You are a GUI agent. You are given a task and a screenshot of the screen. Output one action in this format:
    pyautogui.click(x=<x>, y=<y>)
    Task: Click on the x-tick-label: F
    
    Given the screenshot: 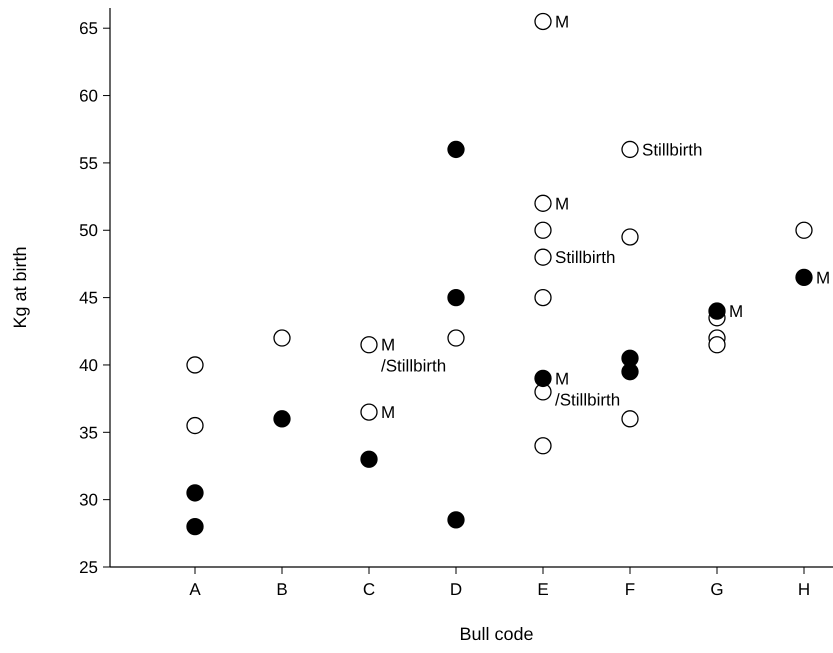 What is the action you would take?
    pyautogui.click(x=630, y=589)
    